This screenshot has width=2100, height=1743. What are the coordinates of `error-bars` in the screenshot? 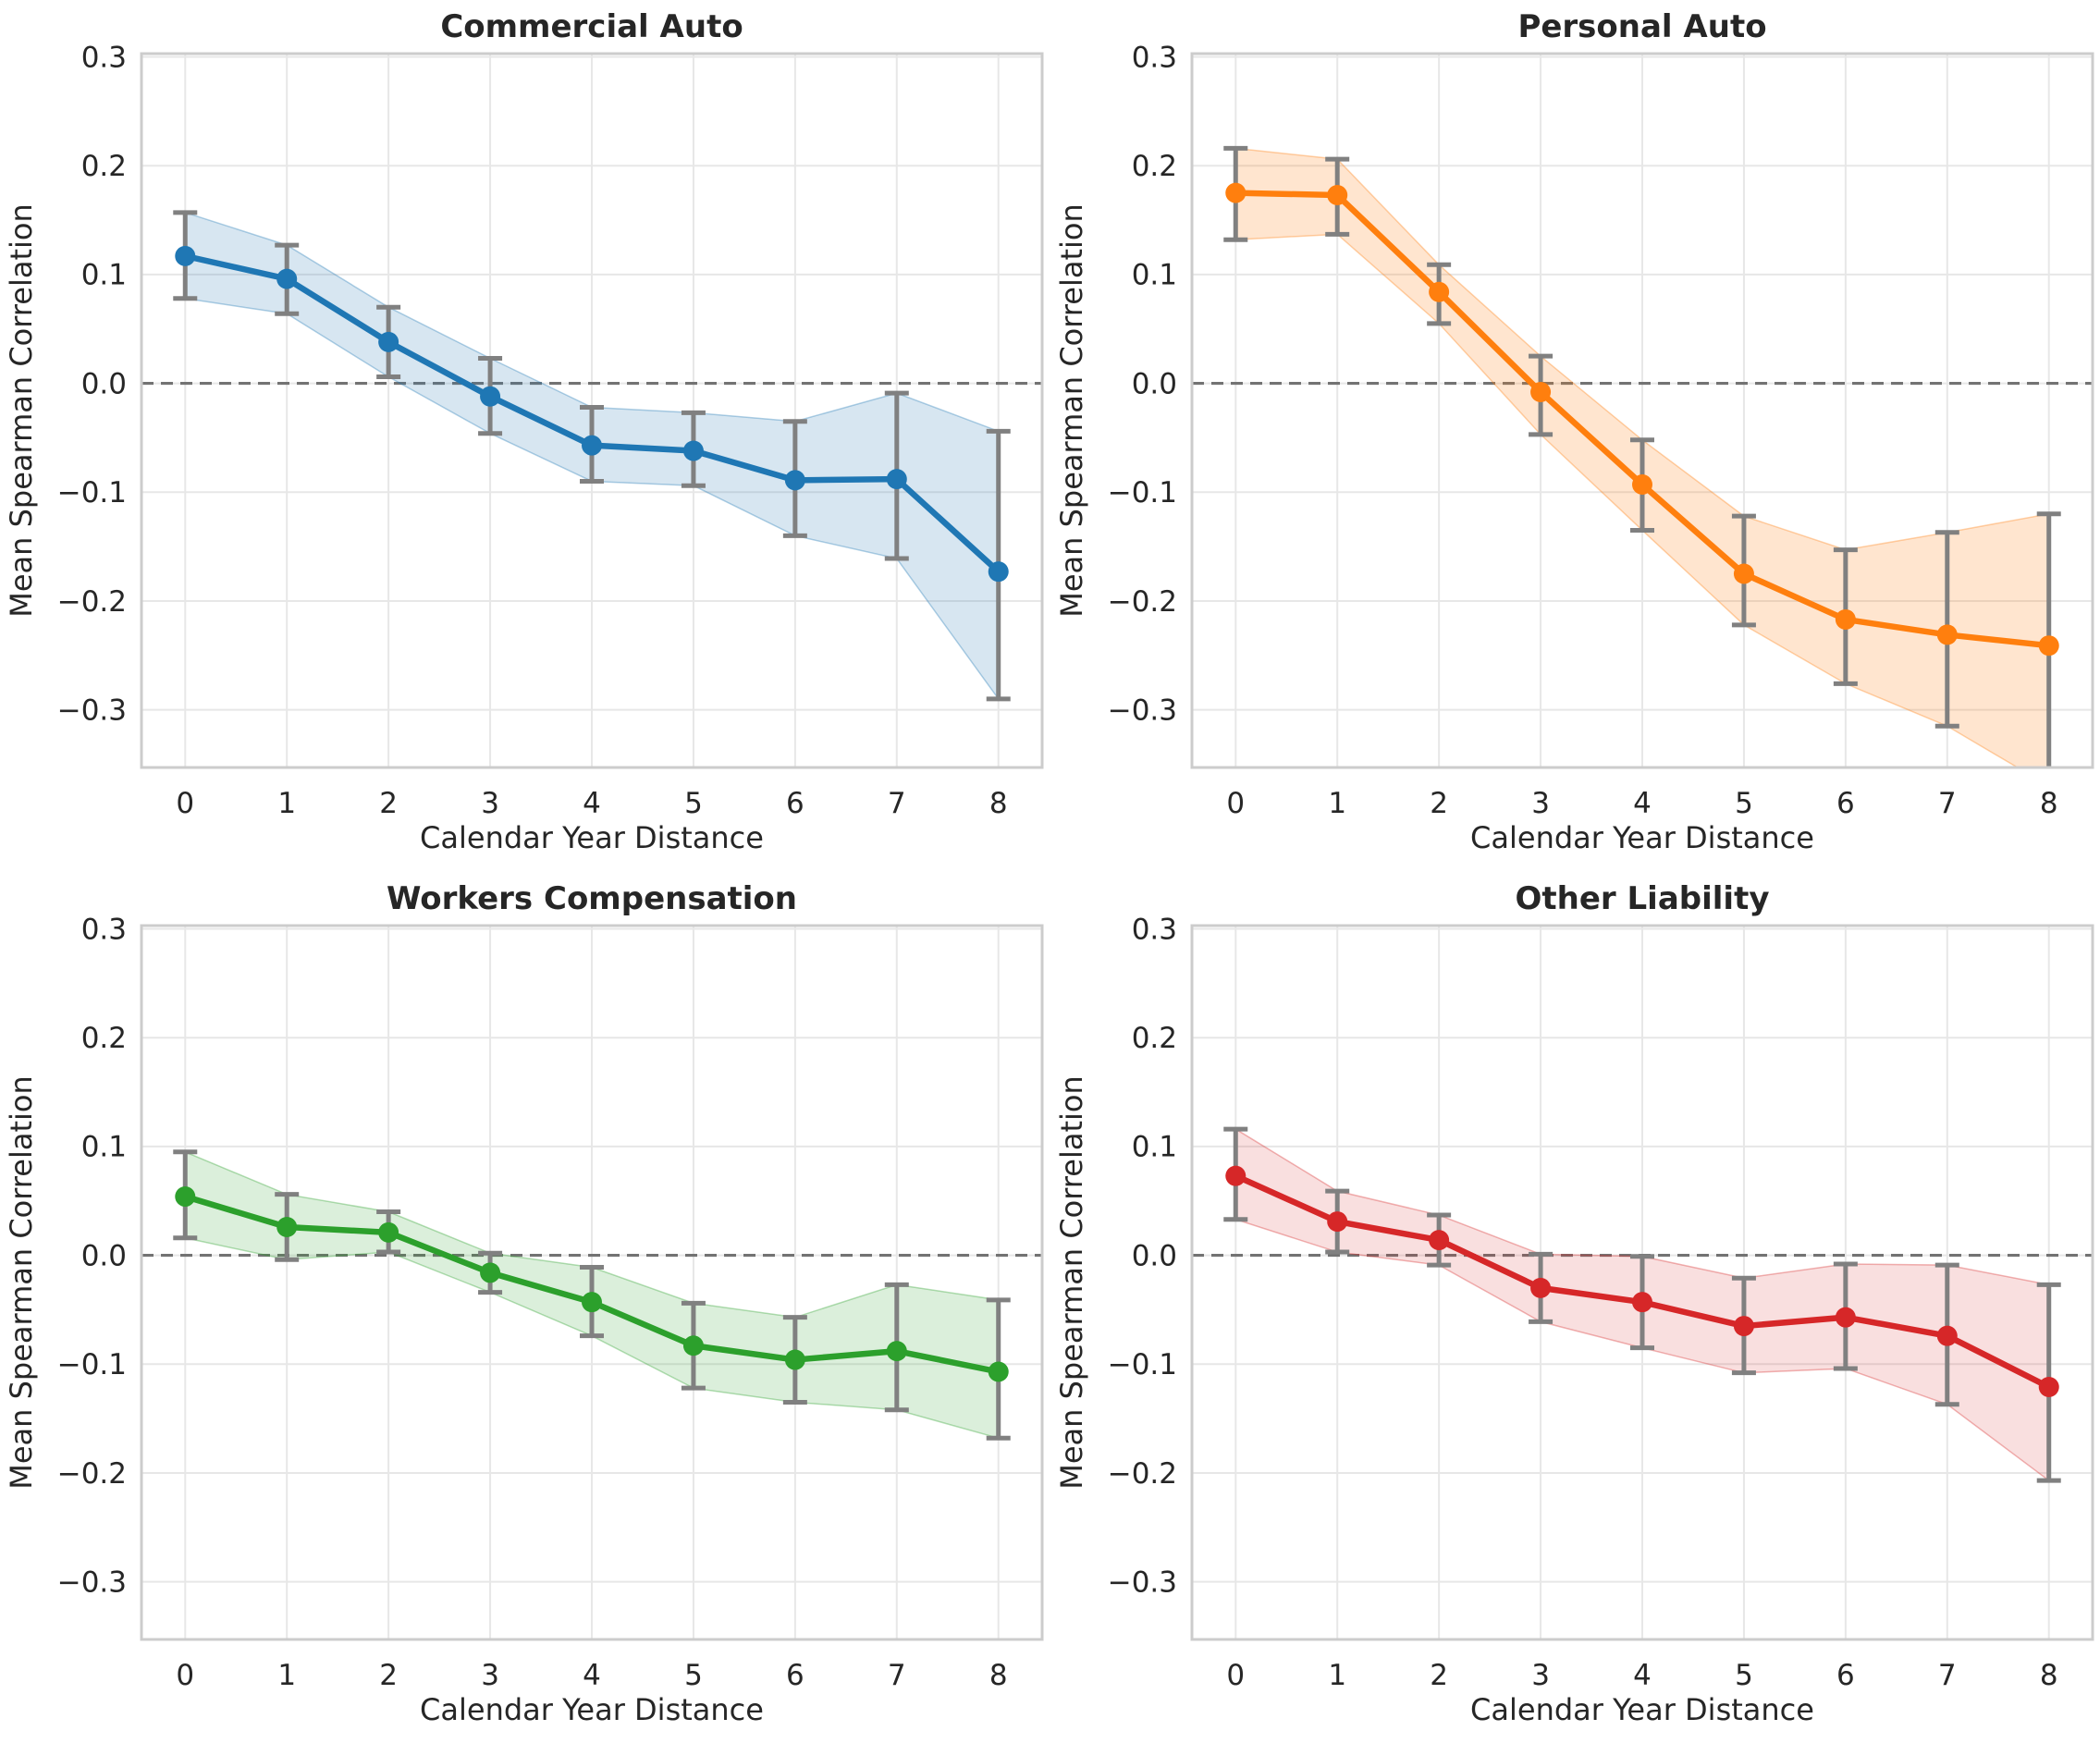 It's located at (1642, 456).